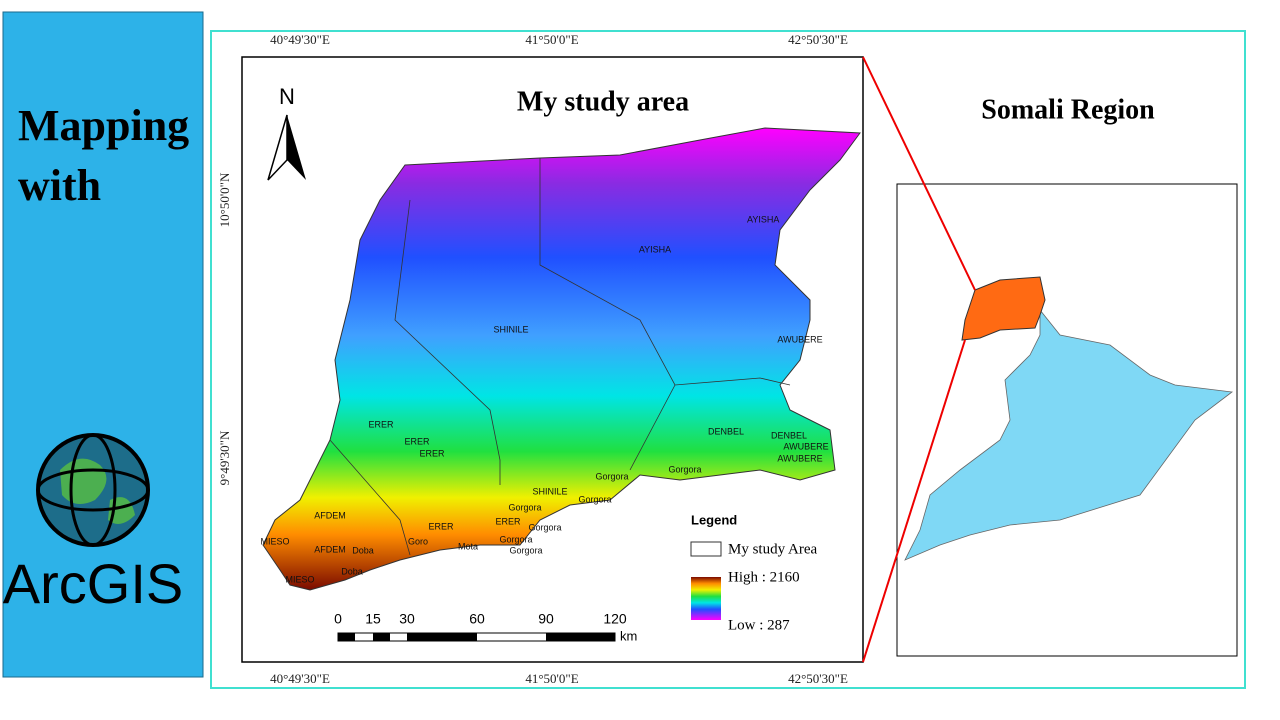 The image size is (1280, 720). I want to click on legend-ramp, so click(706, 598).